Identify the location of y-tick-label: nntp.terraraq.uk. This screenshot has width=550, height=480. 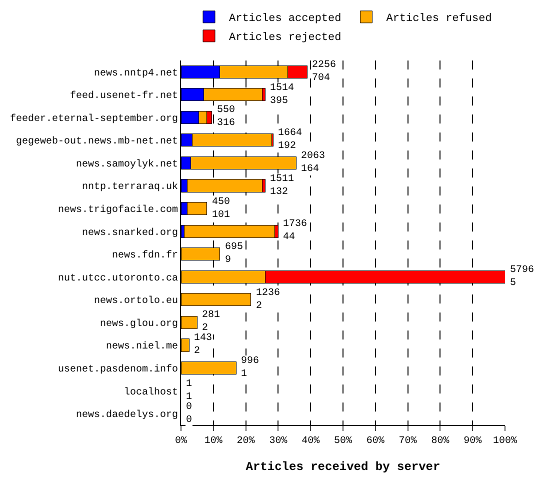
(130, 187).